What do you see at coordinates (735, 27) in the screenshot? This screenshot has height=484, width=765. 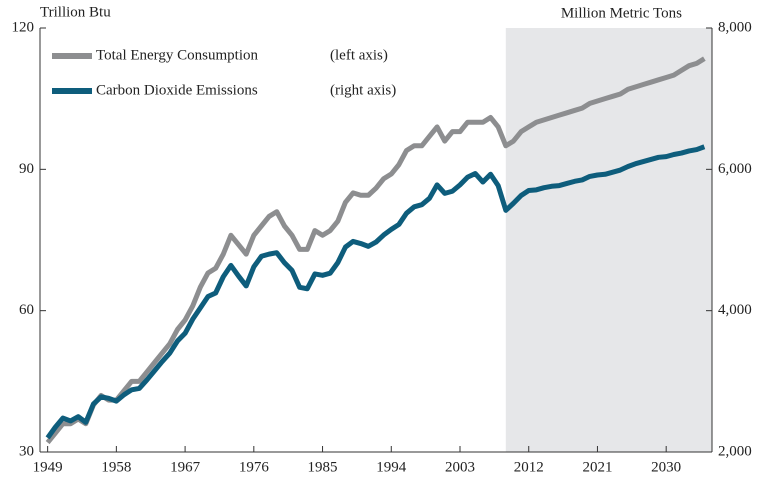 I see `y2-tick-label: 8,000` at bounding box center [735, 27].